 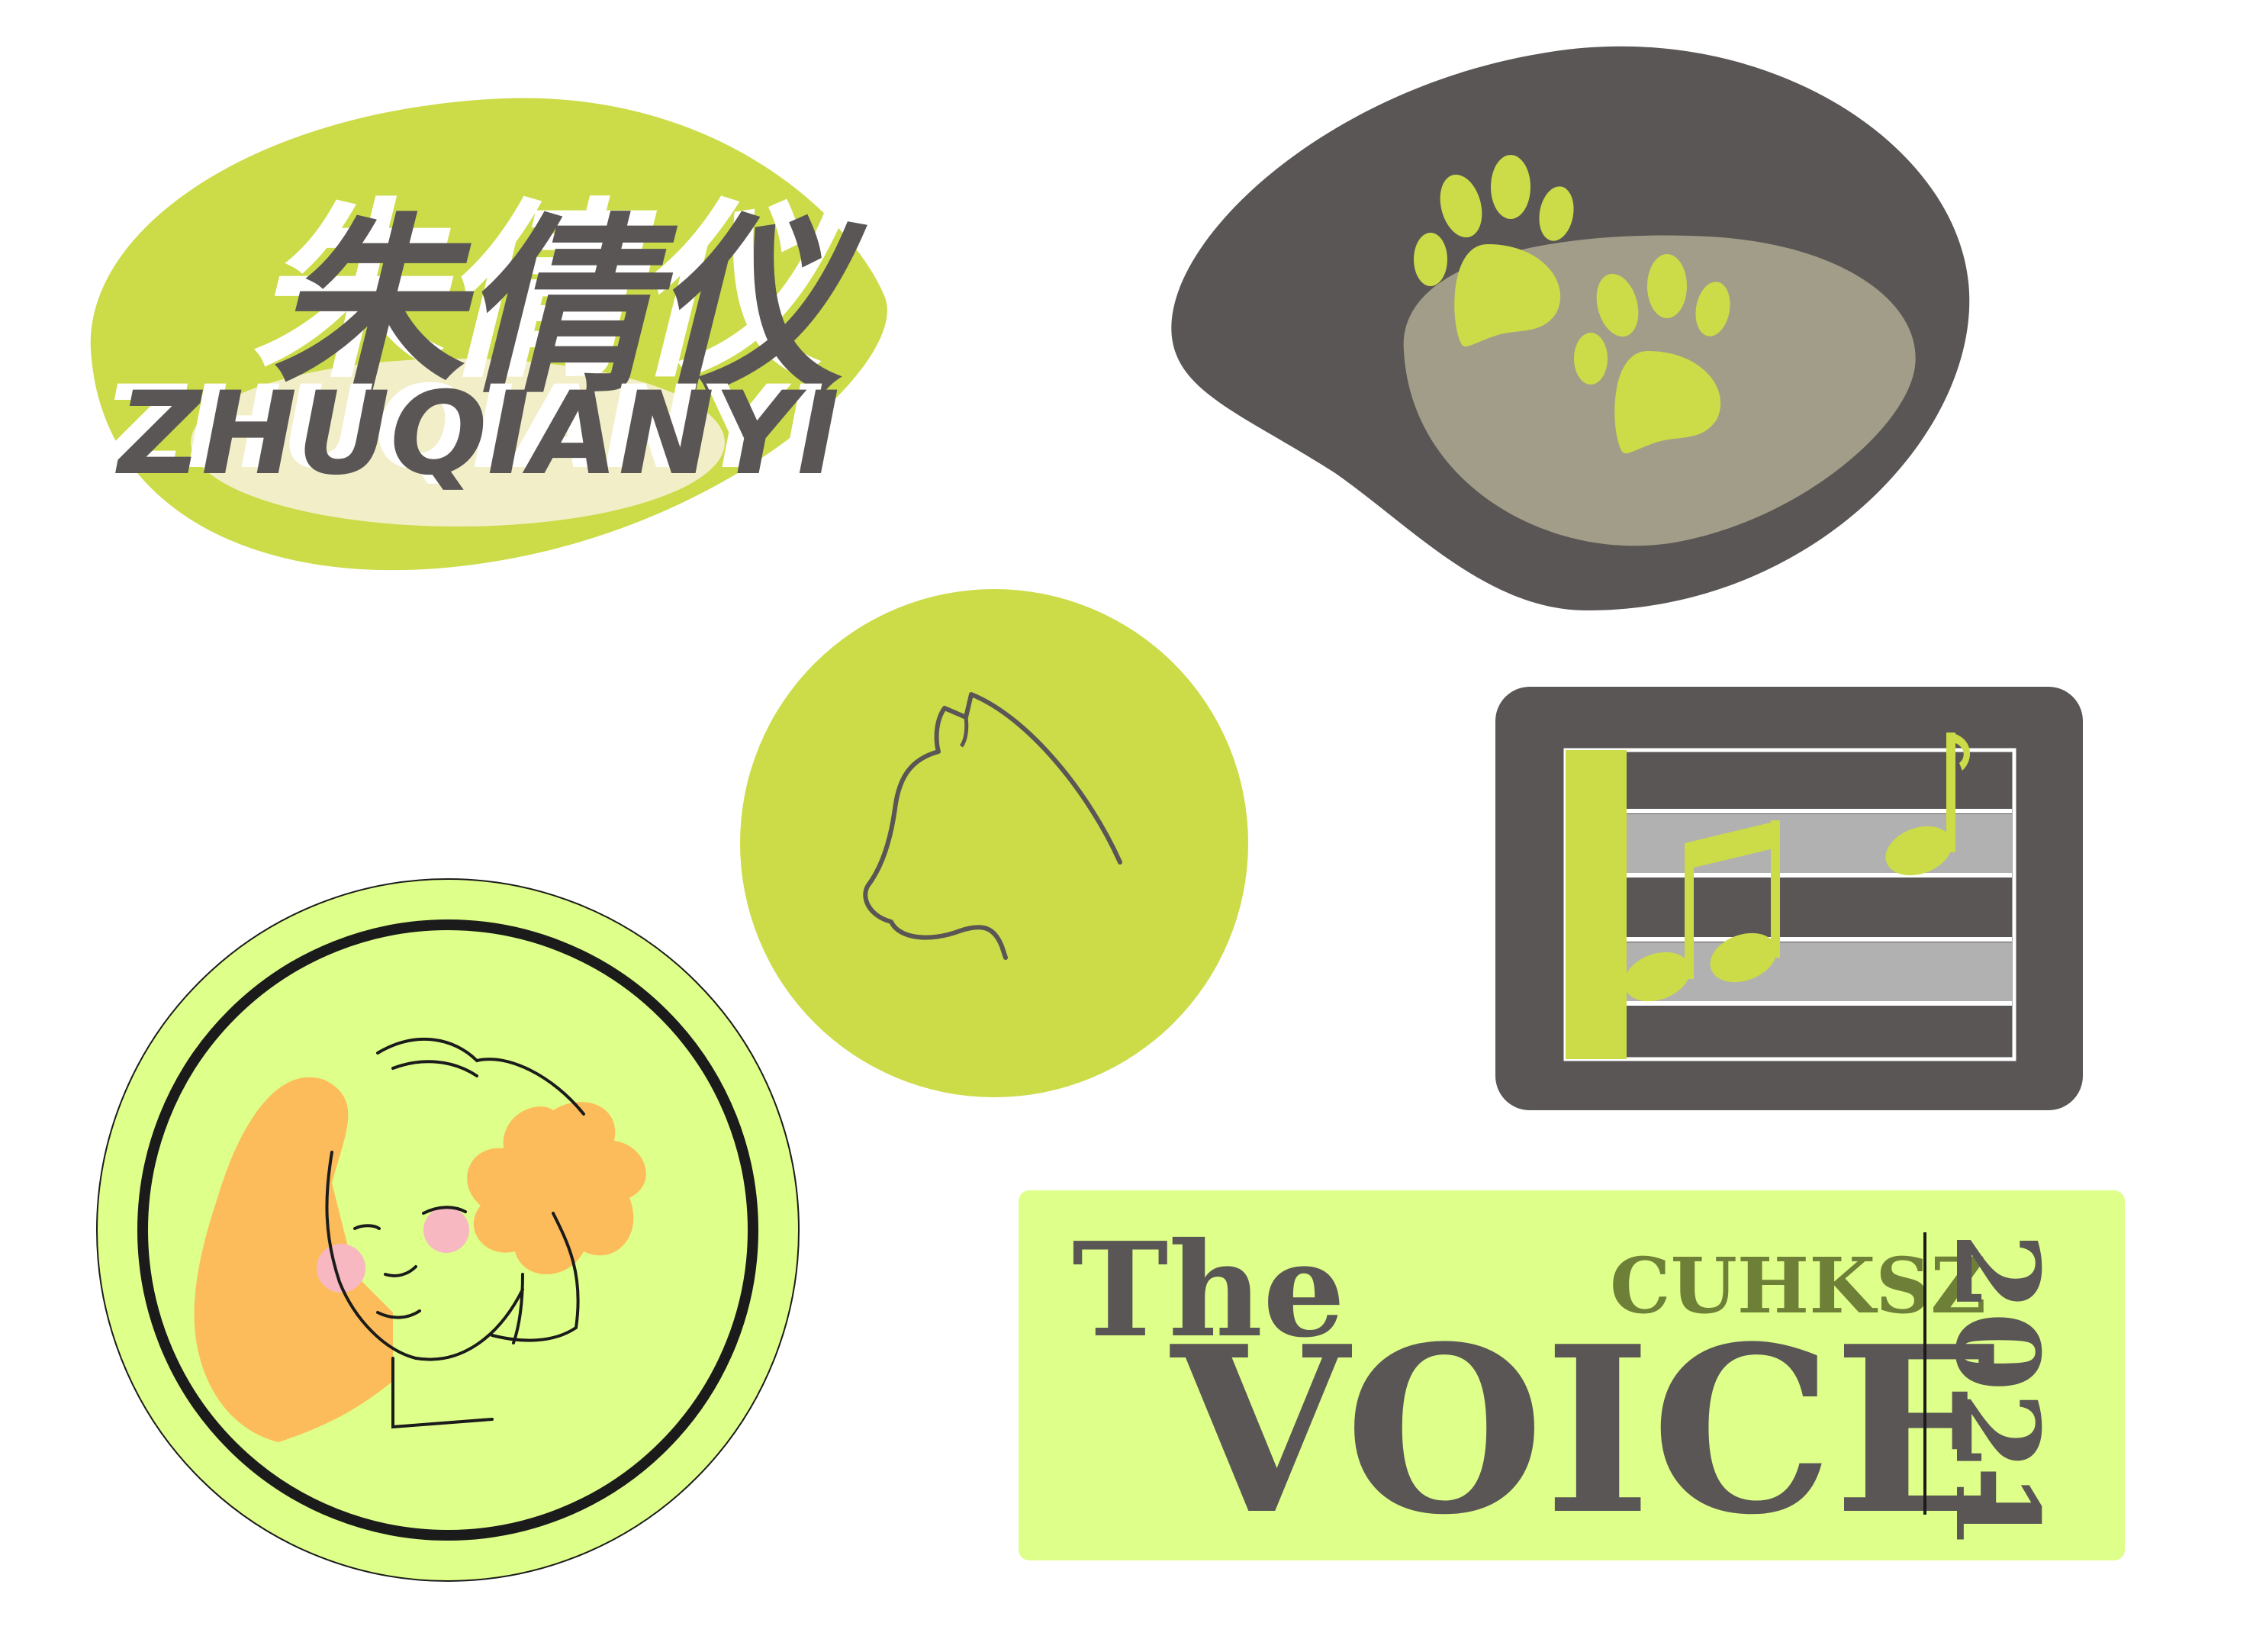 I want to click on chinese-name: 朱倩仪, so click(x=570, y=308).